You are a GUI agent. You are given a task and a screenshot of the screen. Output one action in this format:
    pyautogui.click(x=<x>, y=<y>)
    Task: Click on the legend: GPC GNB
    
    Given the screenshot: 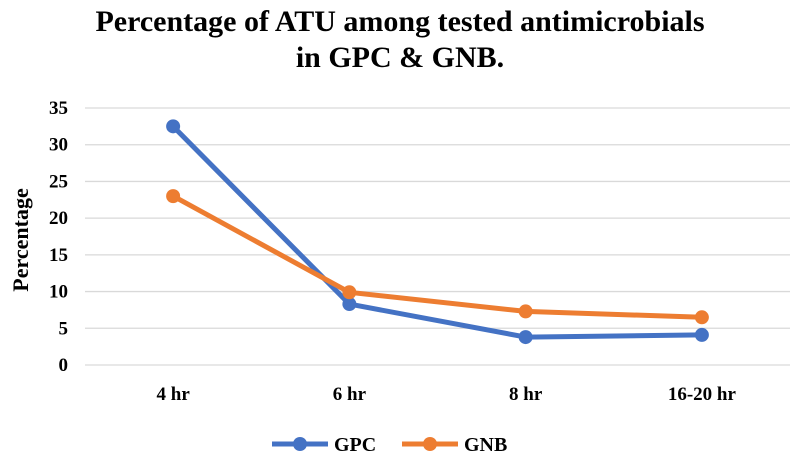 What is the action you would take?
    pyautogui.click(x=389, y=445)
    